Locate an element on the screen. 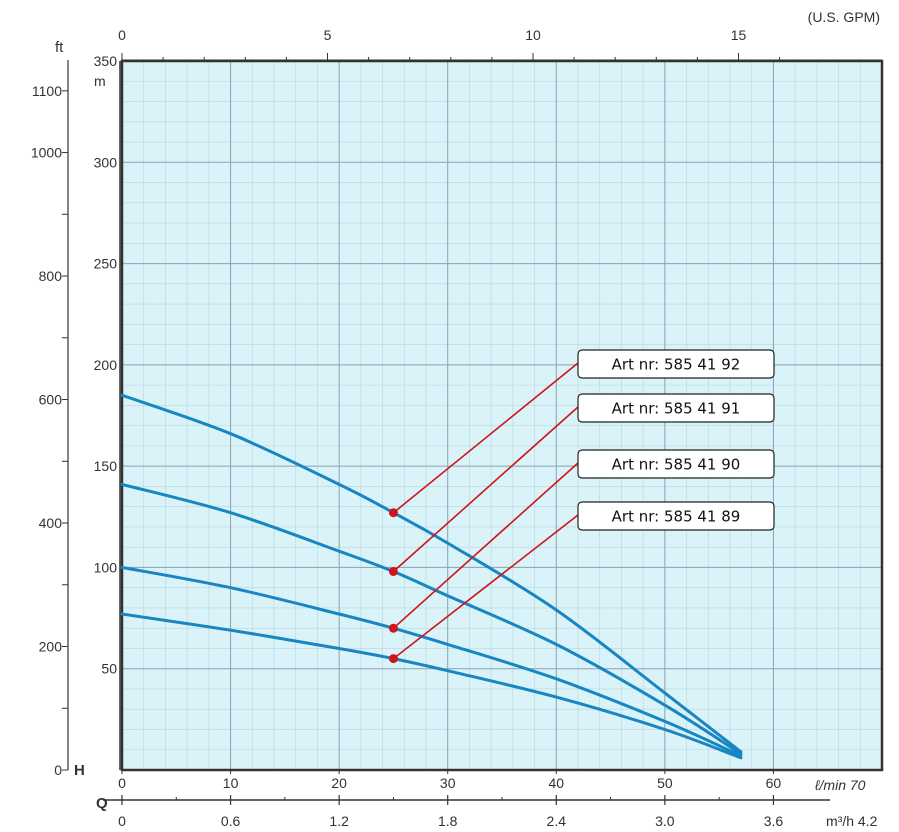 This screenshot has width=899, height=832. series-label-4: Art nr: 585 41 89 is located at coordinates (676, 517).